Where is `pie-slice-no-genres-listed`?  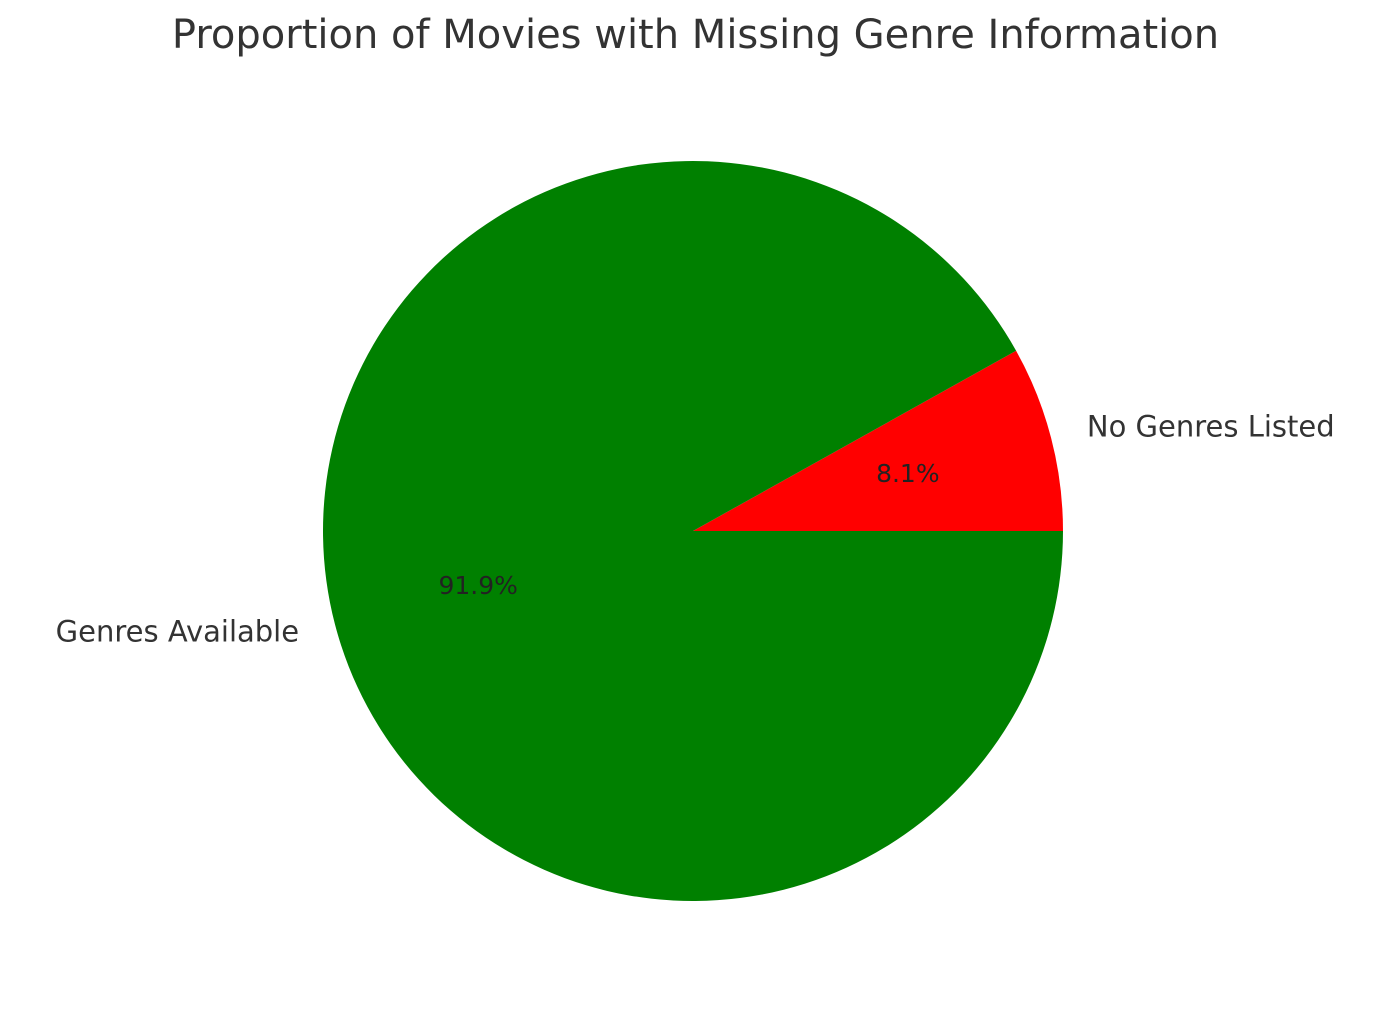 pie-slice-no-genres-listed is located at coordinates (878, 440).